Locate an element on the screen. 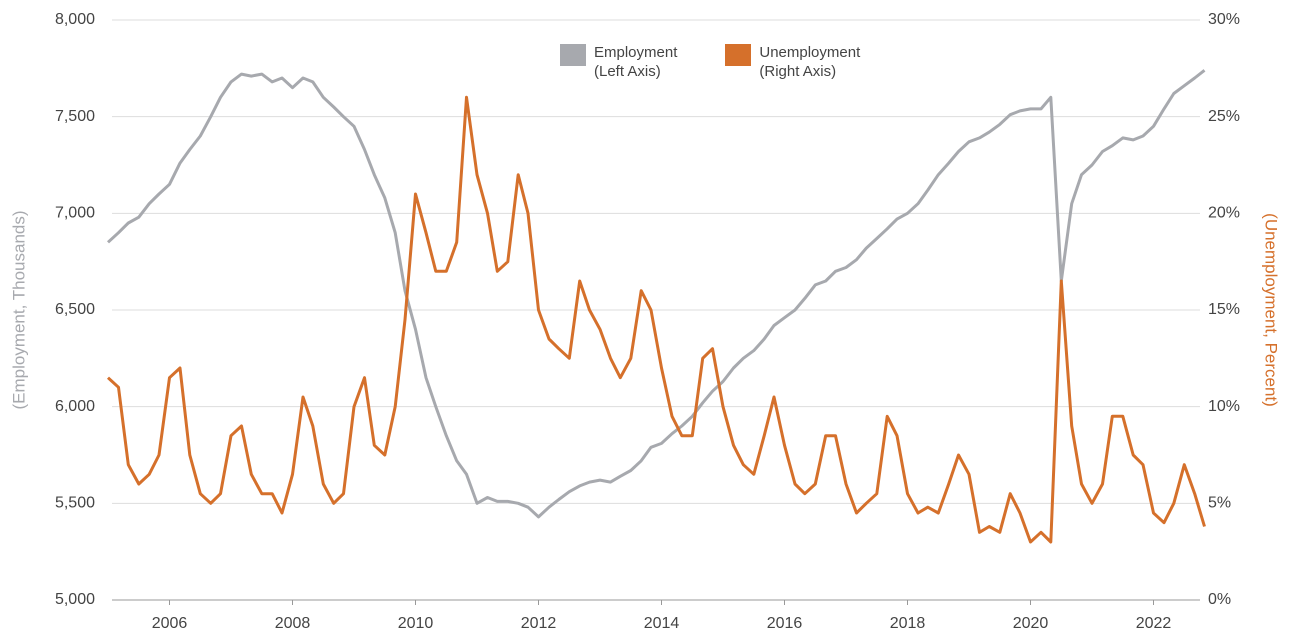 The image size is (1289, 635). y2-axis-label: (Unemployment, Percent) is located at coordinates (1271, 310).